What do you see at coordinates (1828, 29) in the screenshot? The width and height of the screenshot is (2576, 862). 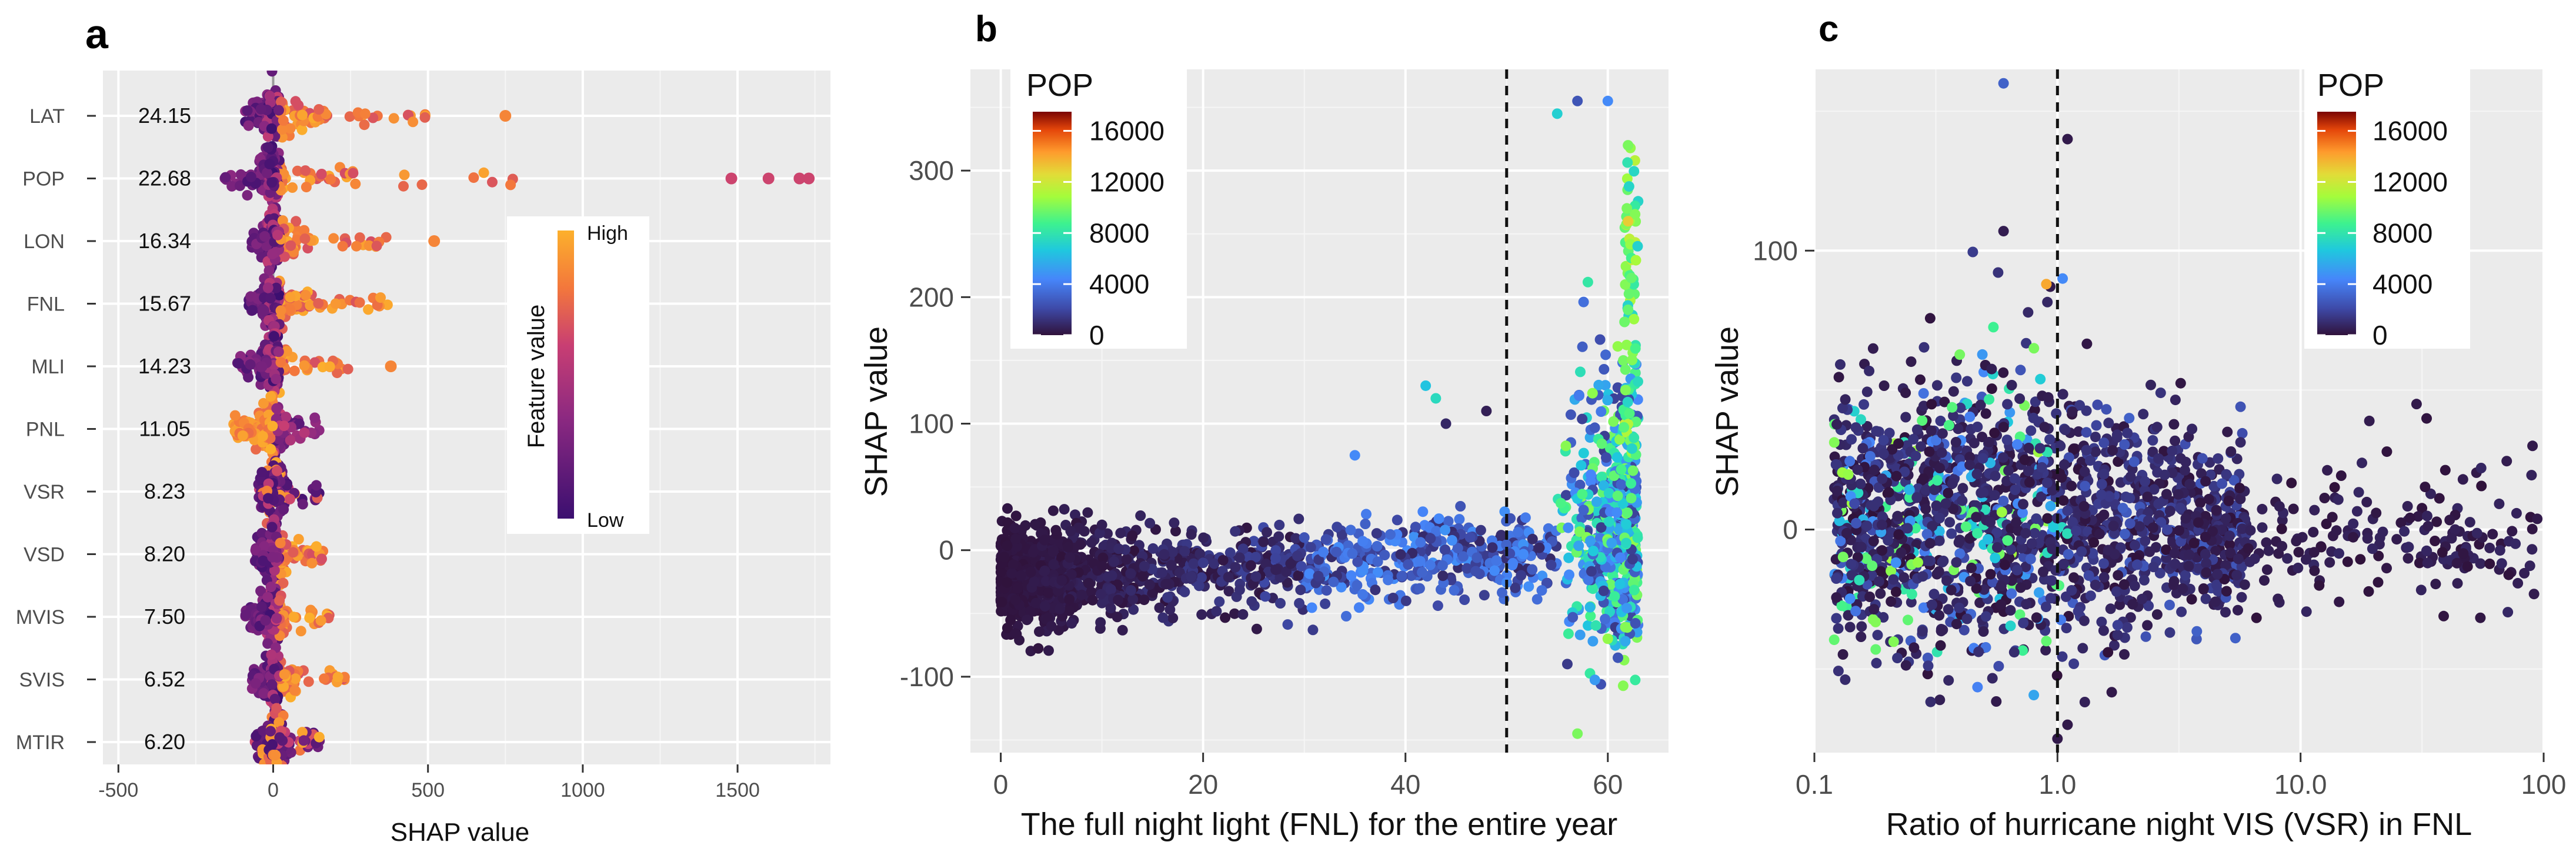 I see `panel-label-c: c` at bounding box center [1828, 29].